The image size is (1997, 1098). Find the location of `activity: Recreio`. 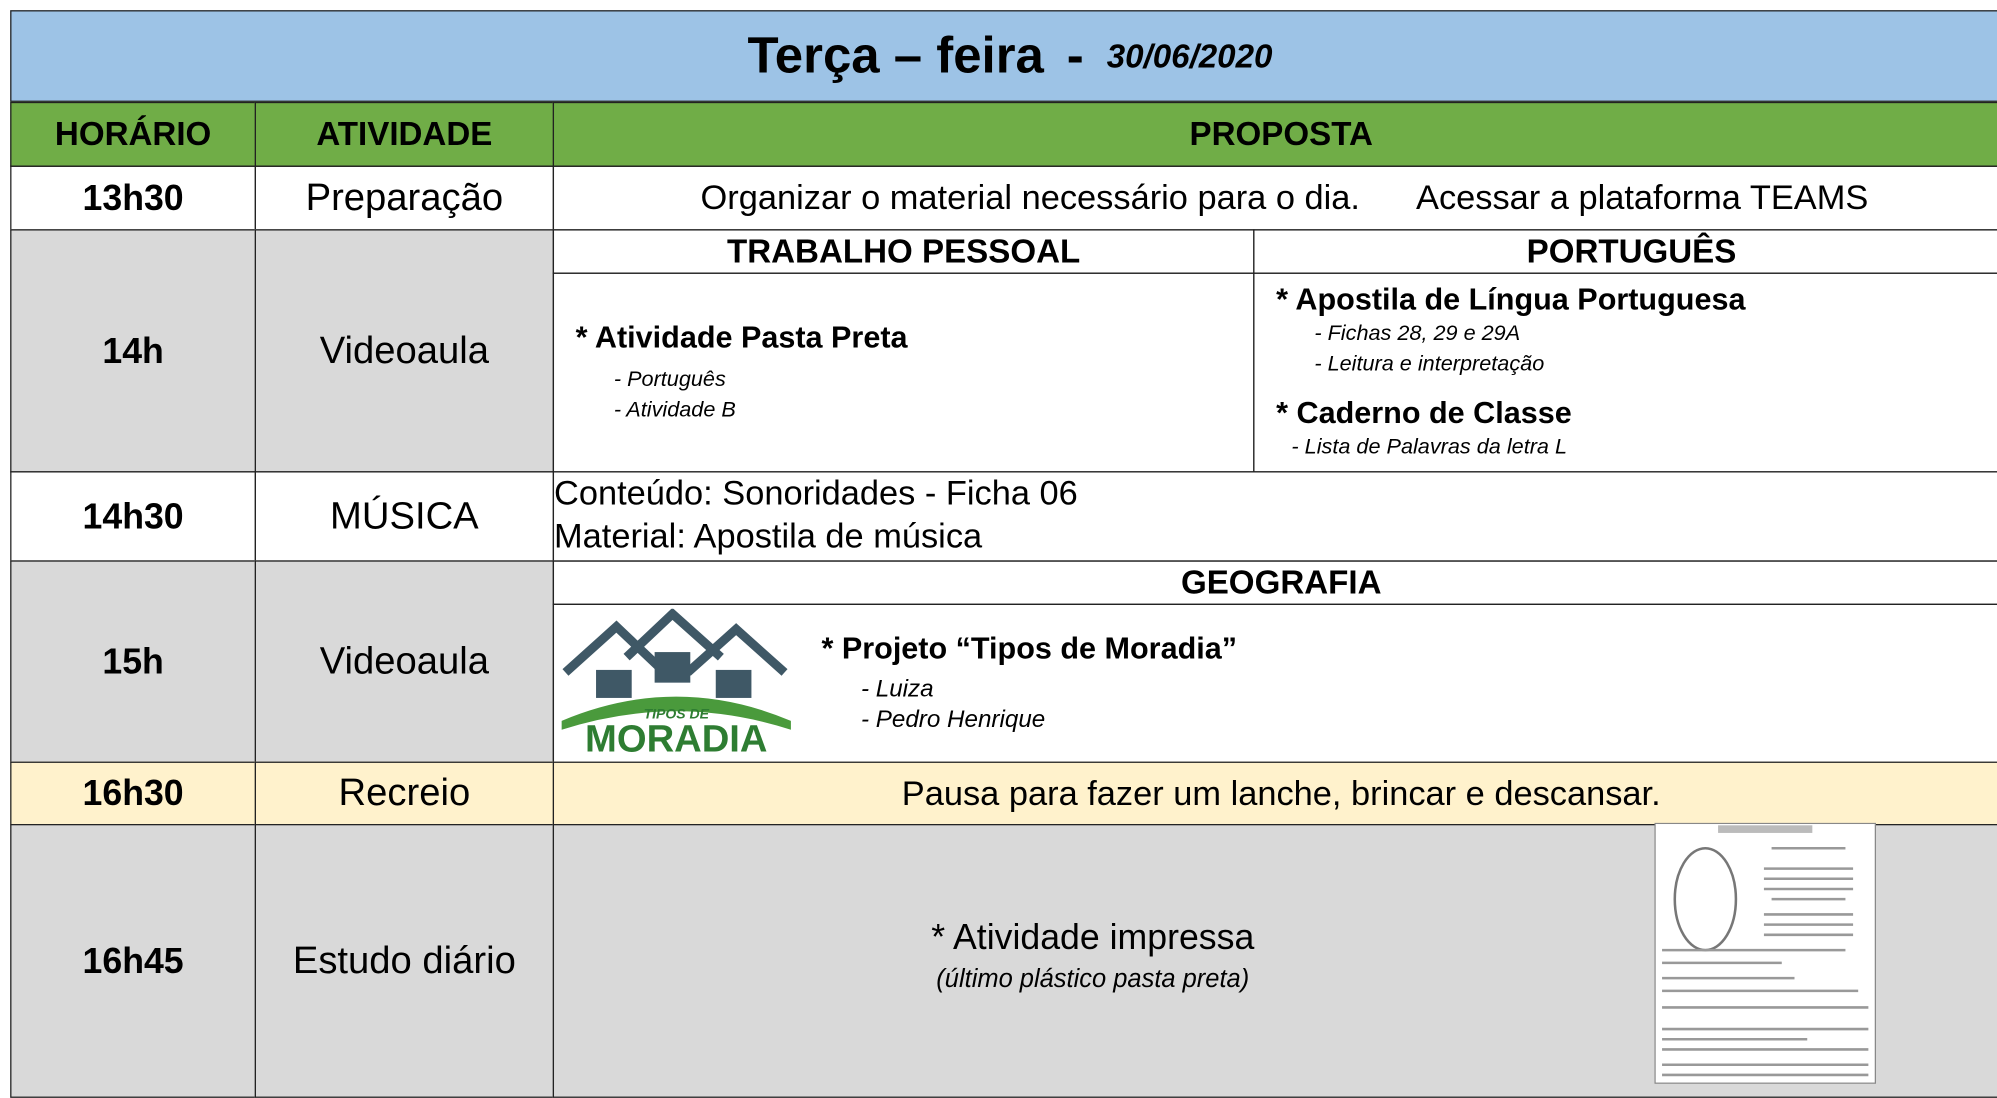

activity: Recreio is located at coordinates (404, 793).